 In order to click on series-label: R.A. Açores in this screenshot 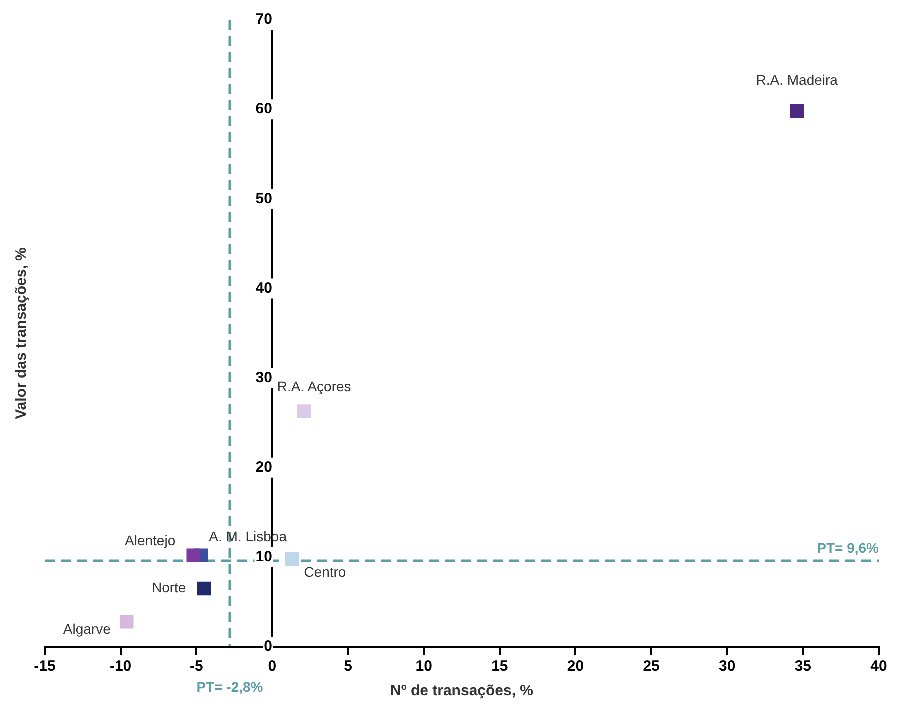, I will do `click(314, 386)`.